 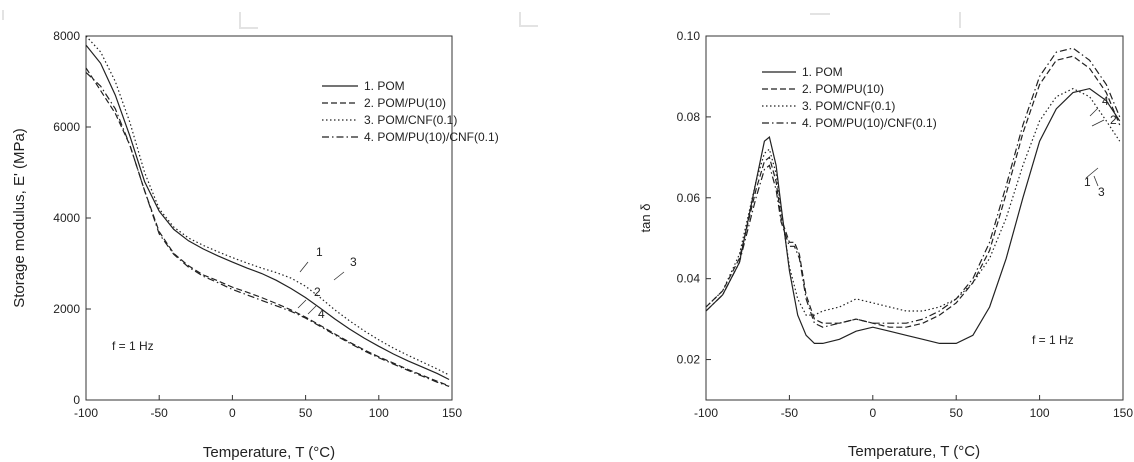 I want to click on y-tick-label: 6000, so click(x=66, y=127).